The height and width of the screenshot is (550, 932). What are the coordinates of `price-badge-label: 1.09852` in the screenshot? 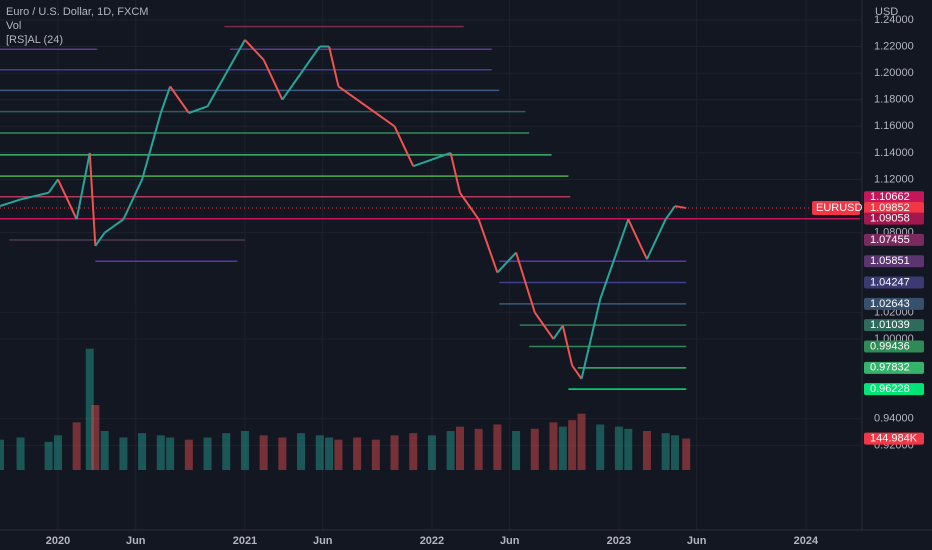 It's located at (890, 208).